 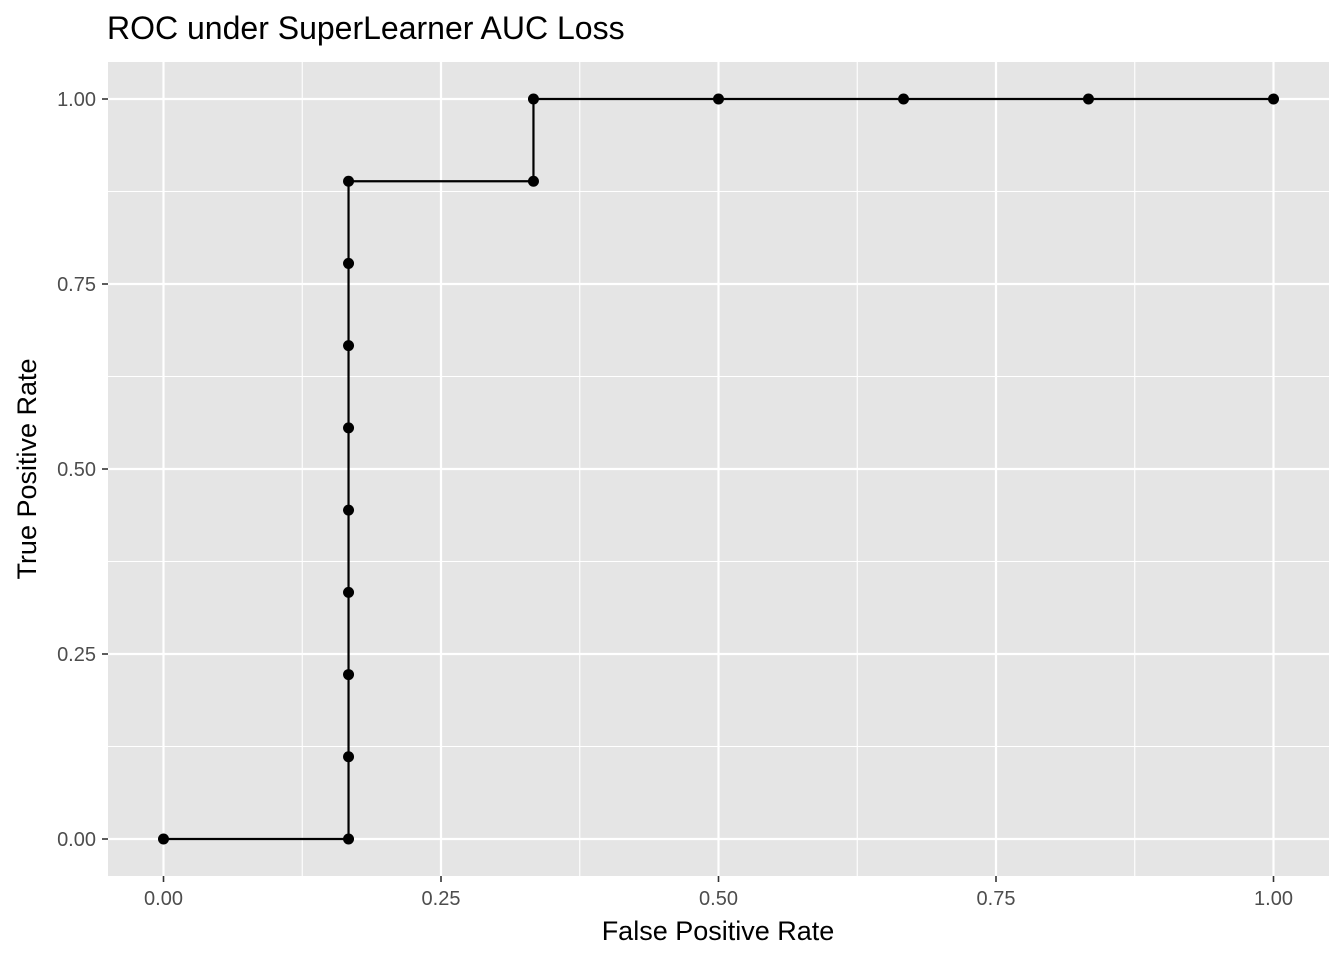 What do you see at coordinates (76, 470) in the screenshot?
I see `y-tick-label: 0.50` at bounding box center [76, 470].